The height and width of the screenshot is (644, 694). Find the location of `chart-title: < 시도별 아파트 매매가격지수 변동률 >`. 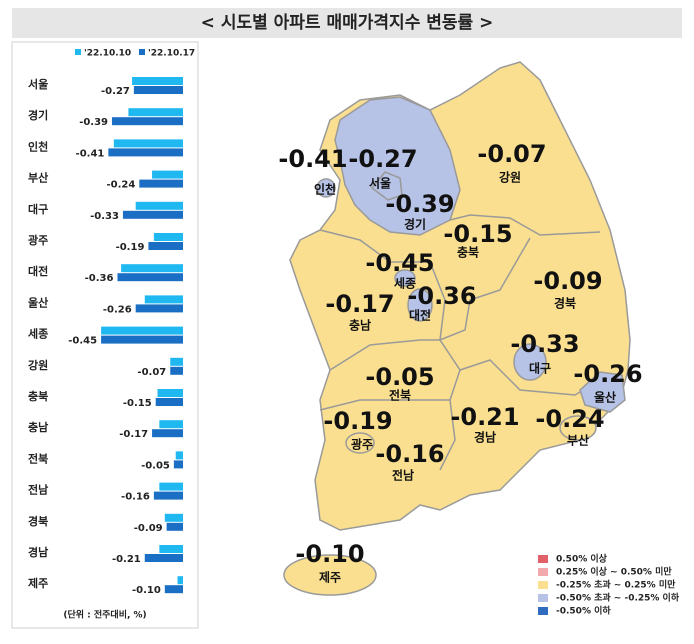

chart-title: < 시도별 아파트 매매가격지수 변동률 > is located at coordinates (347, 23).